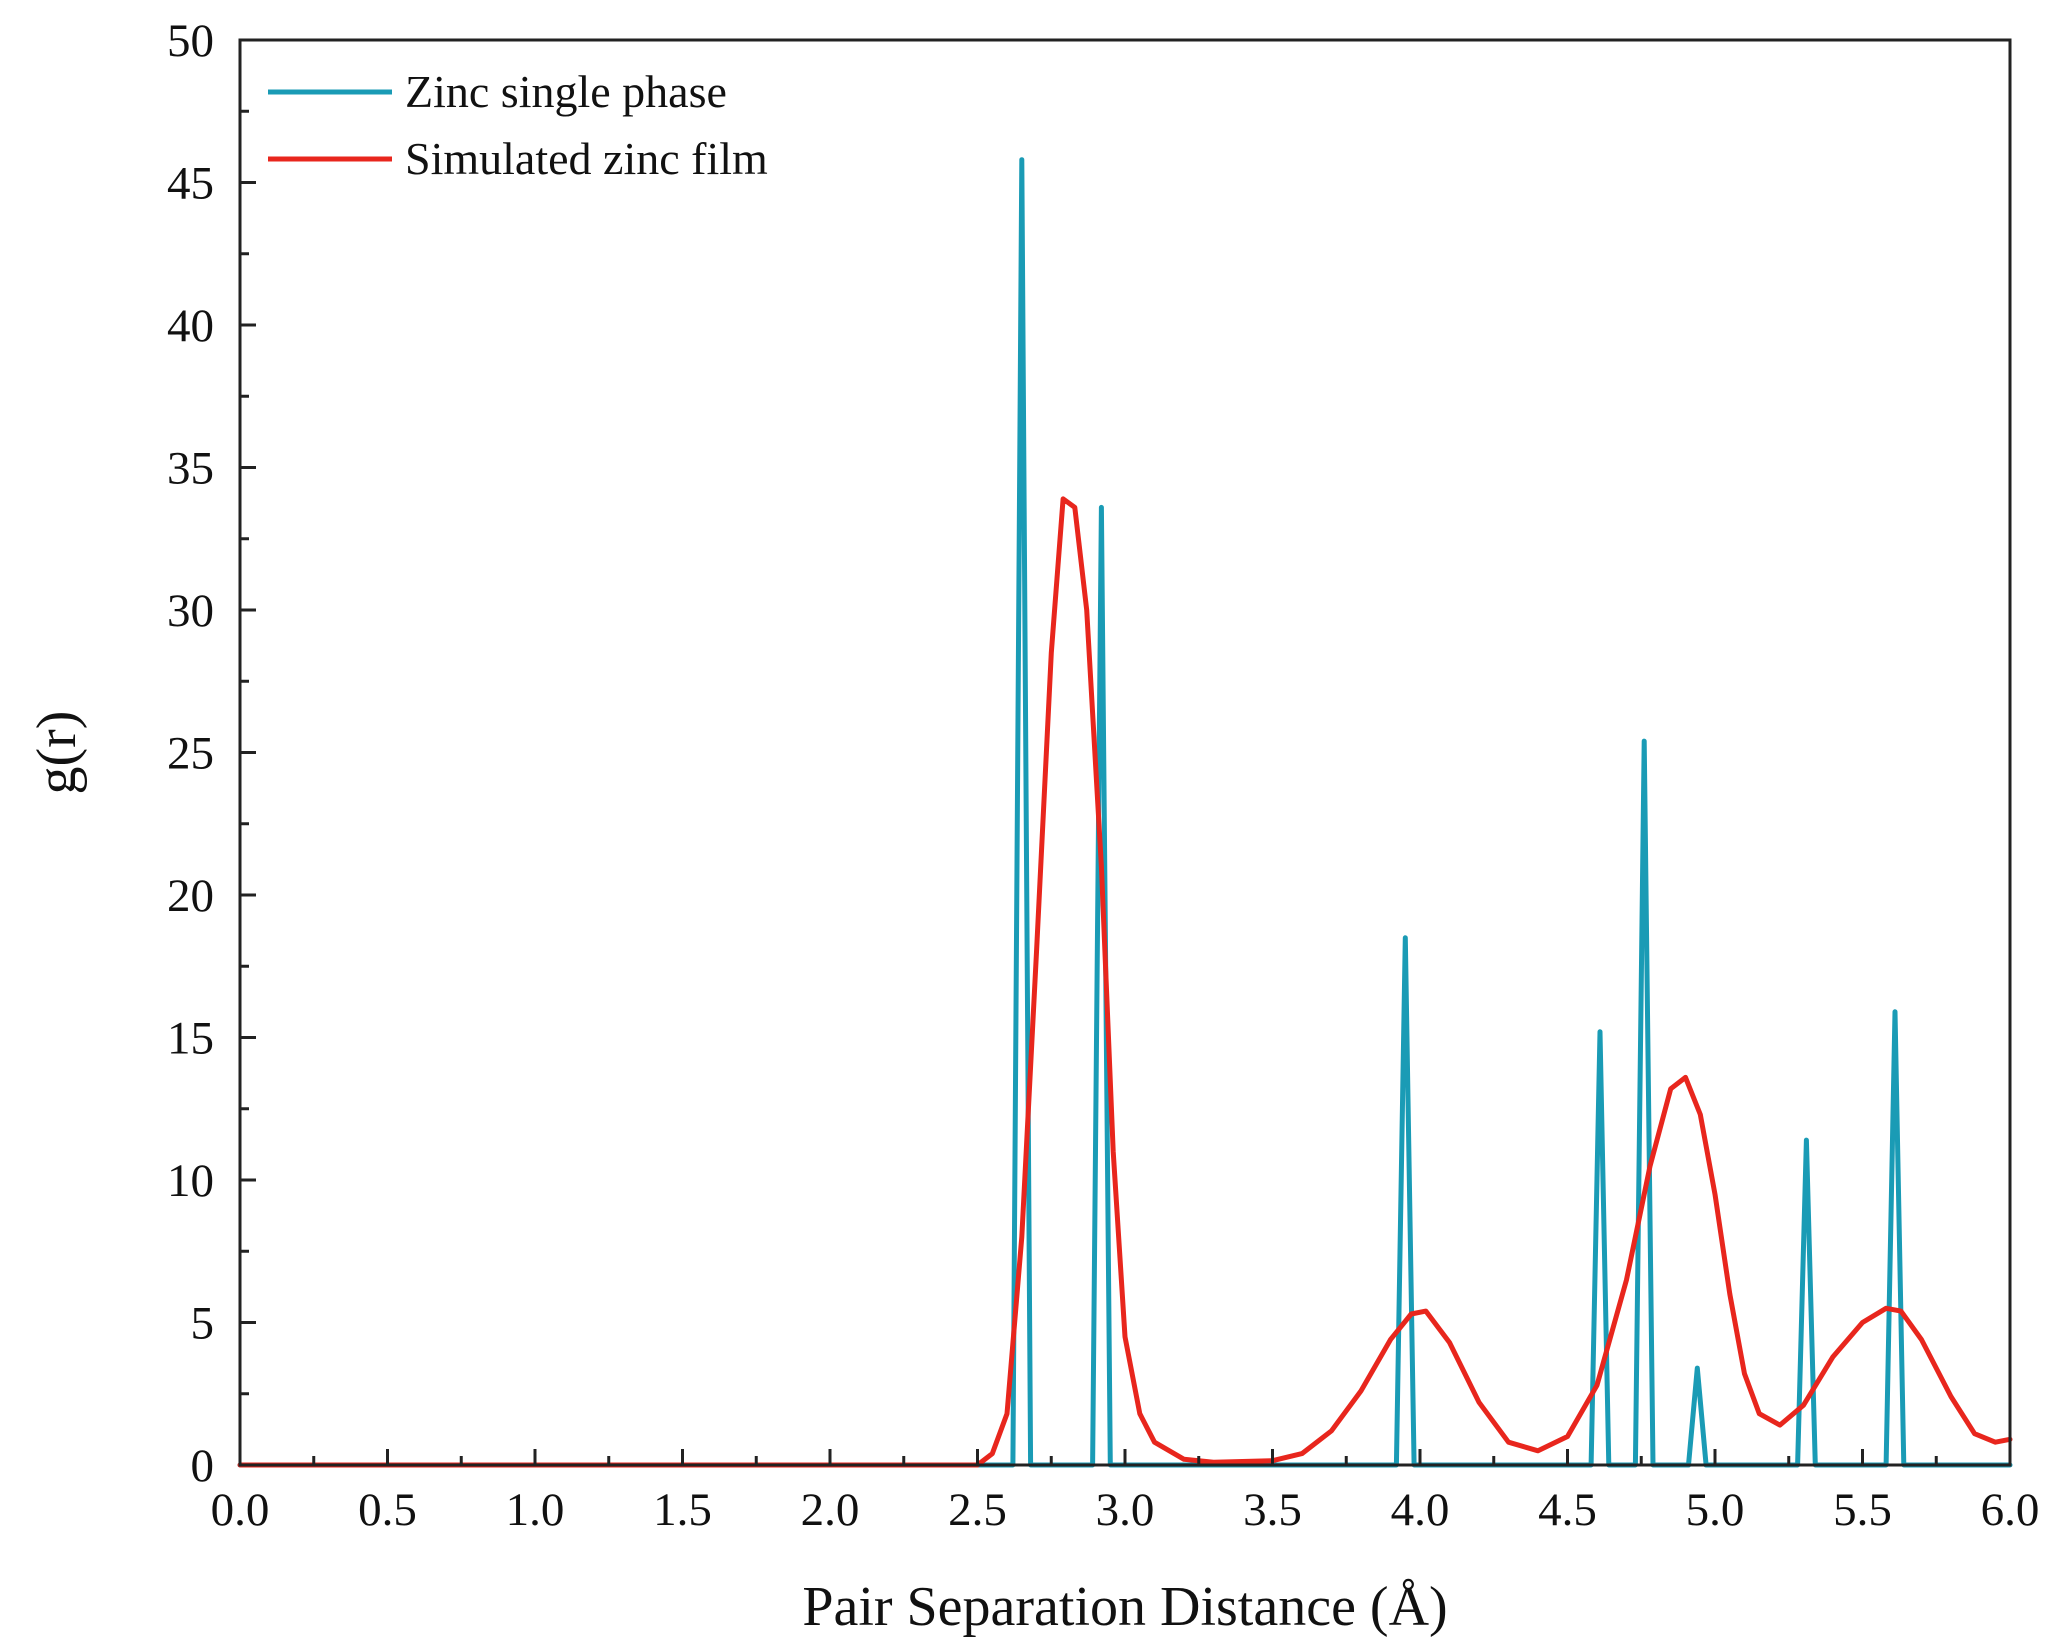 The image size is (2061, 1649). What do you see at coordinates (190, 469) in the screenshot?
I see `y-tick-label: 35` at bounding box center [190, 469].